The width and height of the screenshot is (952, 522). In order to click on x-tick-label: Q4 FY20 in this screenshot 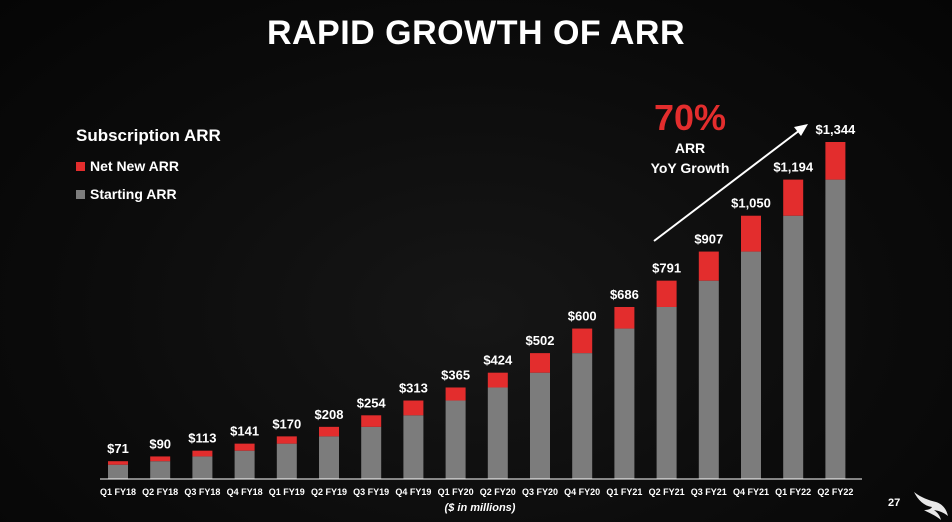, I will do `click(582, 492)`.